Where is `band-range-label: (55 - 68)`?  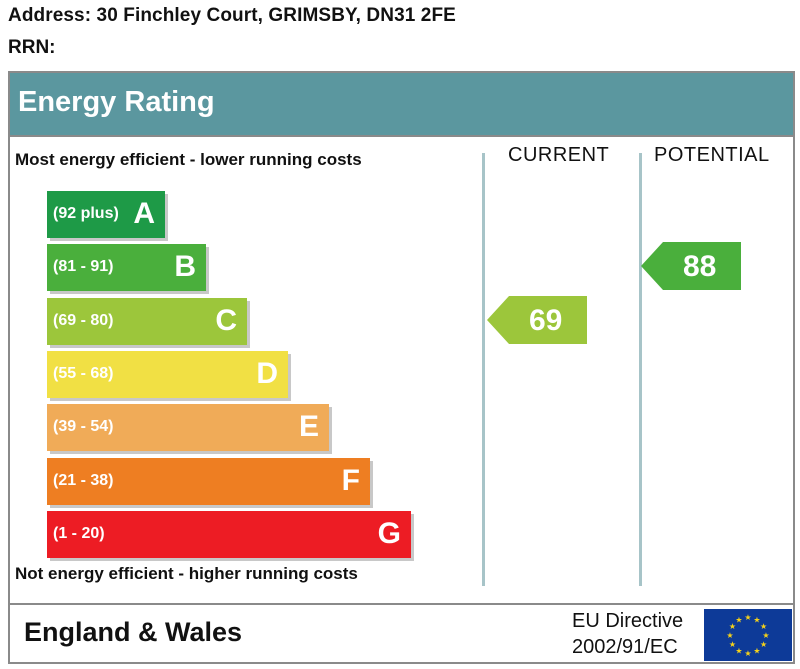
band-range-label: (55 - 68) is located at coordinates (83, 373).